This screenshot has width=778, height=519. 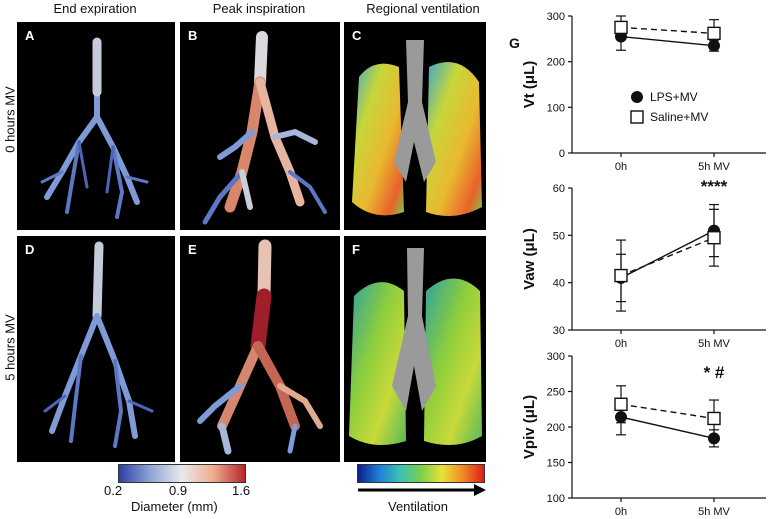 What do you see at coordinates (192, 249) in the screenshot?
I see `panel-letter-e: E` at bounding box center [192, 249].